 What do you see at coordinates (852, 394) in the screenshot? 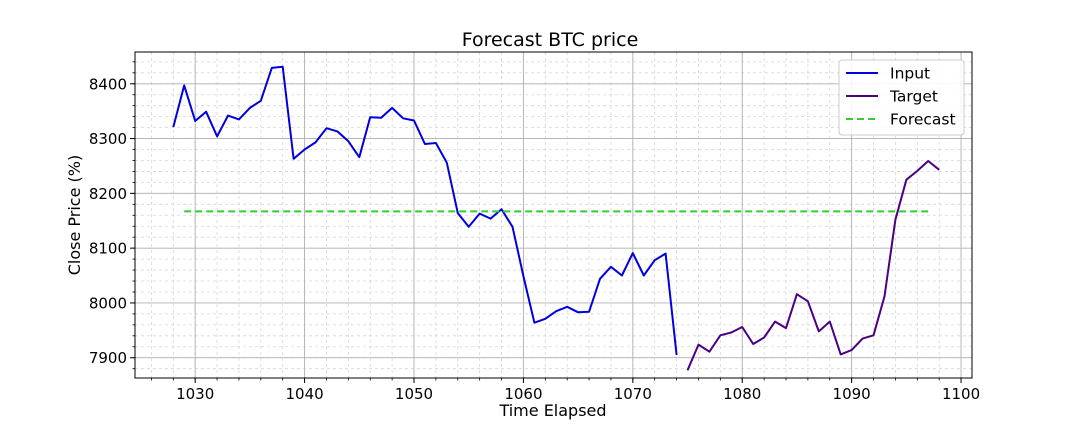
I see `x-tick-label: 1090` at bounding box center [852, 394].